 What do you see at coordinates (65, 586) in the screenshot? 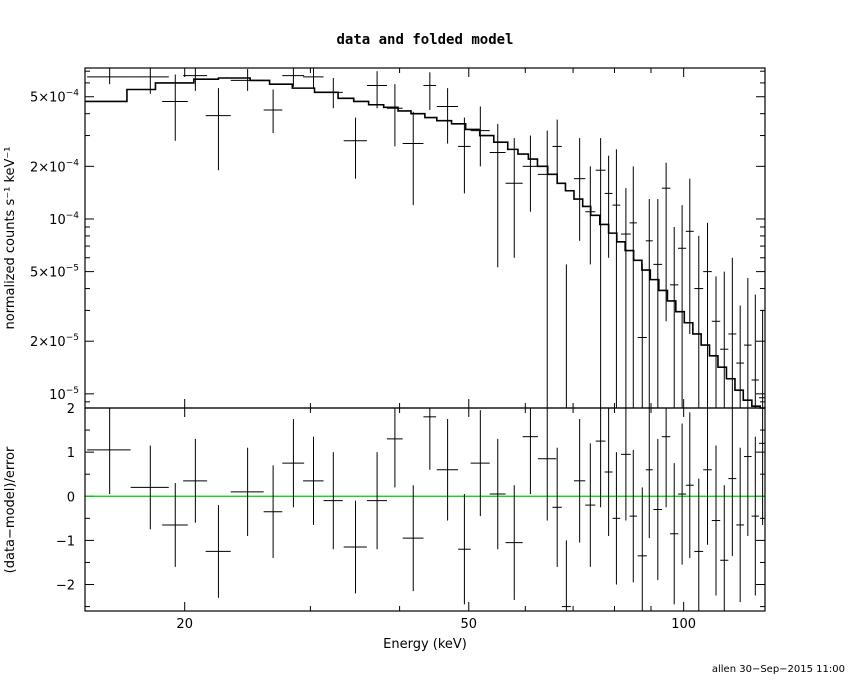
I see `y-tick-label: −2` at bounding box center [65, 586].